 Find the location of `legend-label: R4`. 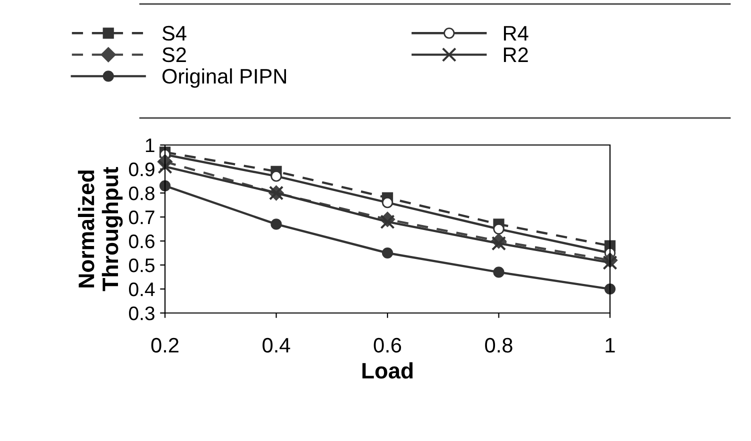

legend-label: R4 is located at coordinates (516, 33).